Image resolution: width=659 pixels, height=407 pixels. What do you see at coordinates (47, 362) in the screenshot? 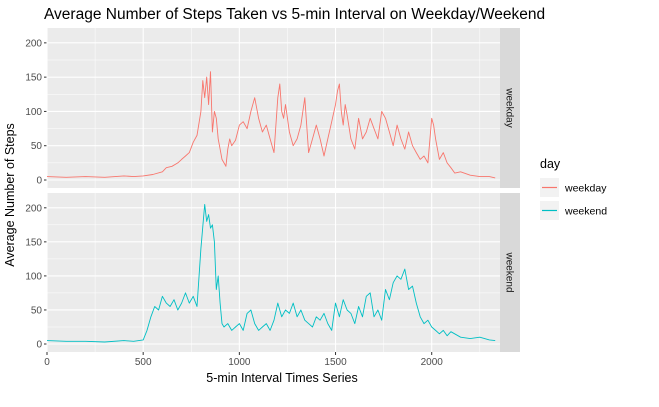
I see `x-tick-label: 0` at bounding box center [47, 362].